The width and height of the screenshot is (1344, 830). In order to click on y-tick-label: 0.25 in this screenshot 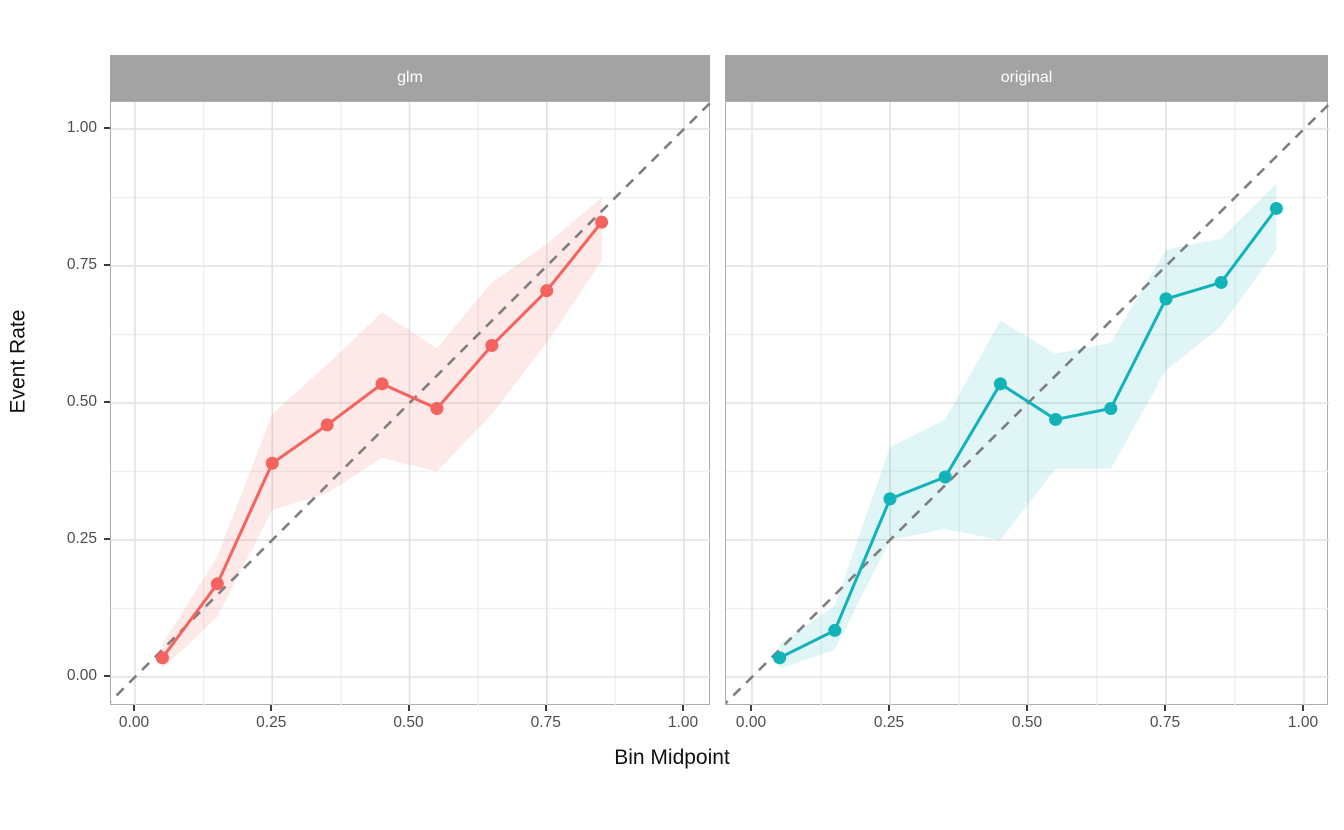, I will do `click(81, 538)`.